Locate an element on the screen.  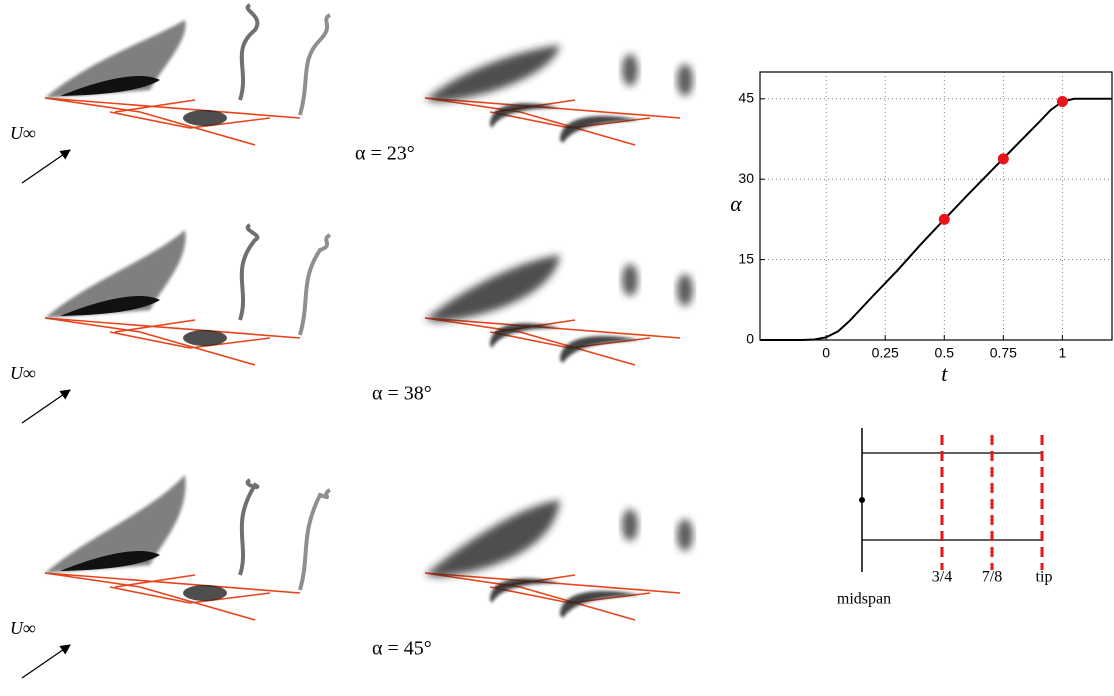
y-tick-label: 45 is located at coordinates (746, 98).